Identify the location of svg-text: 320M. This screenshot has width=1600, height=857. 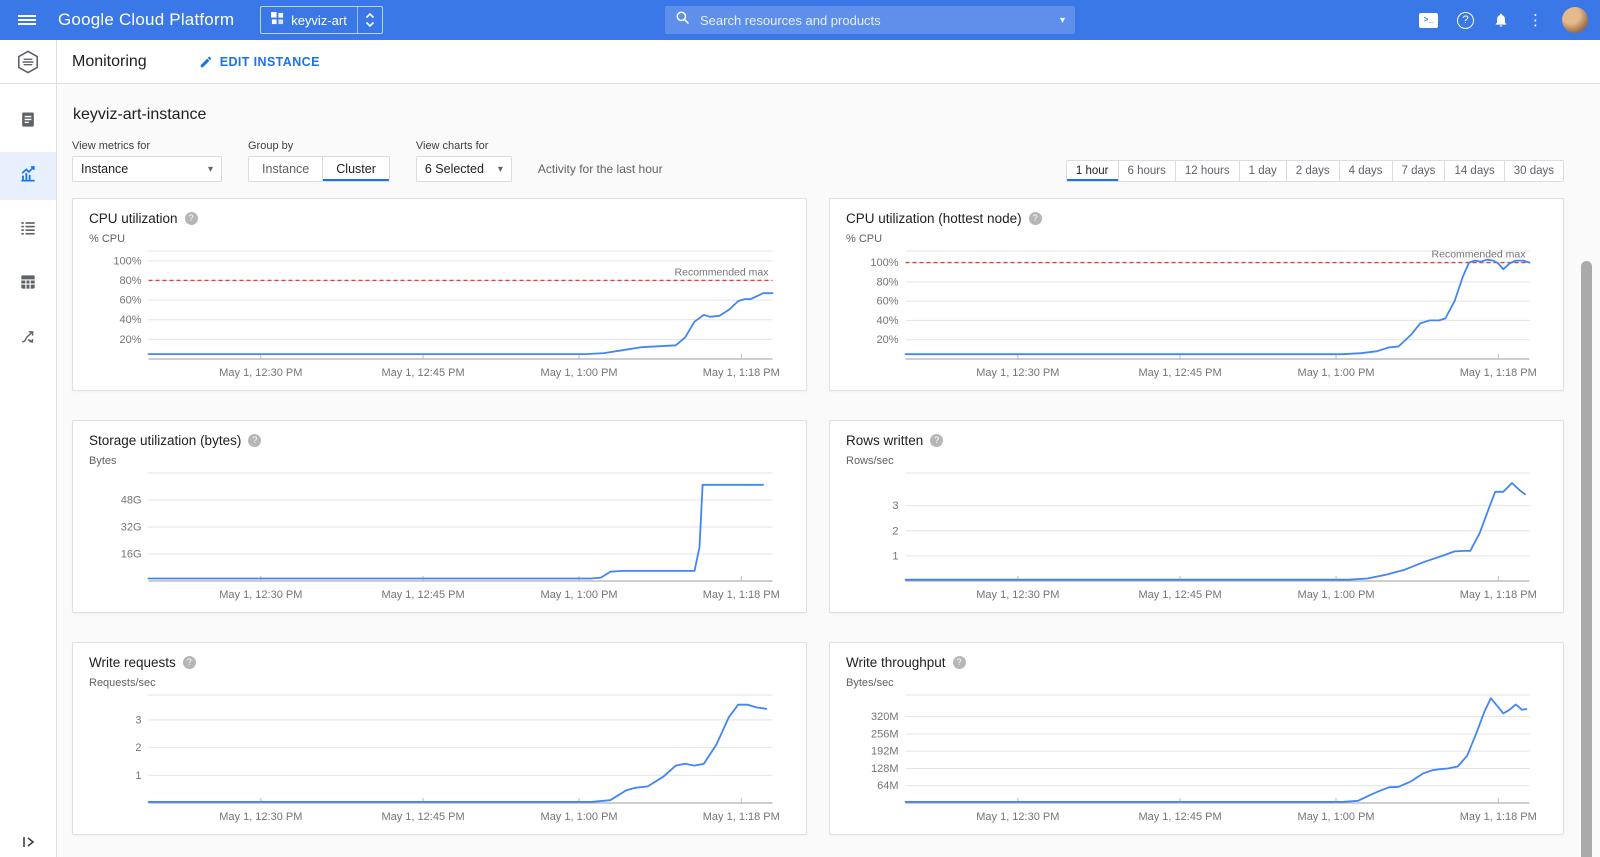
(885, 717).